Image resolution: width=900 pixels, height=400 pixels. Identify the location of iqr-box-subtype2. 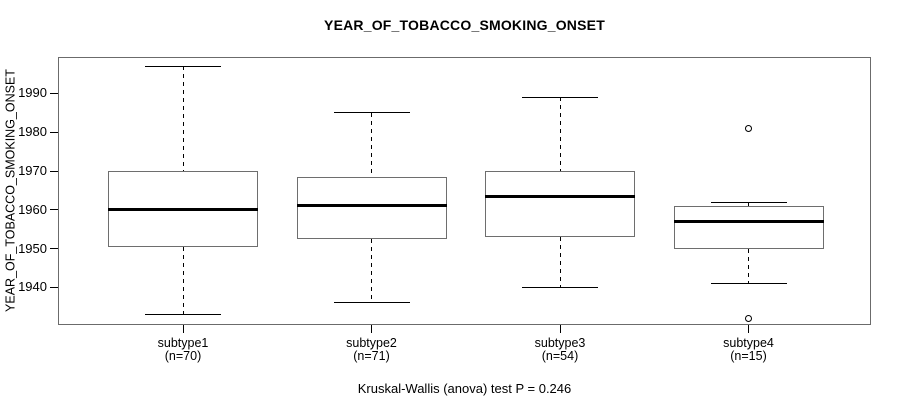
(371, 207).